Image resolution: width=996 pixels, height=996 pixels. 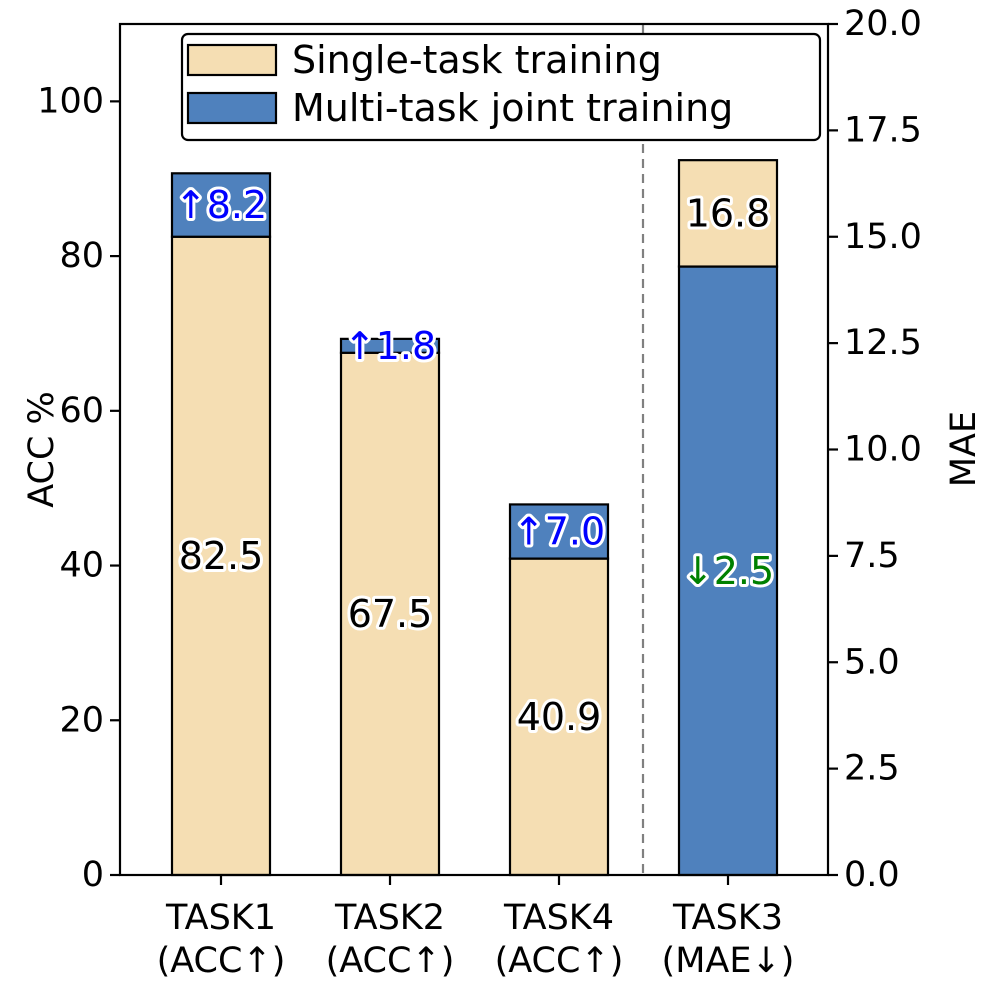 What do you see at coordinates (93, 875) in the screenshot?
I see `left-tick-label: 0` at bounding box center [93, 875].